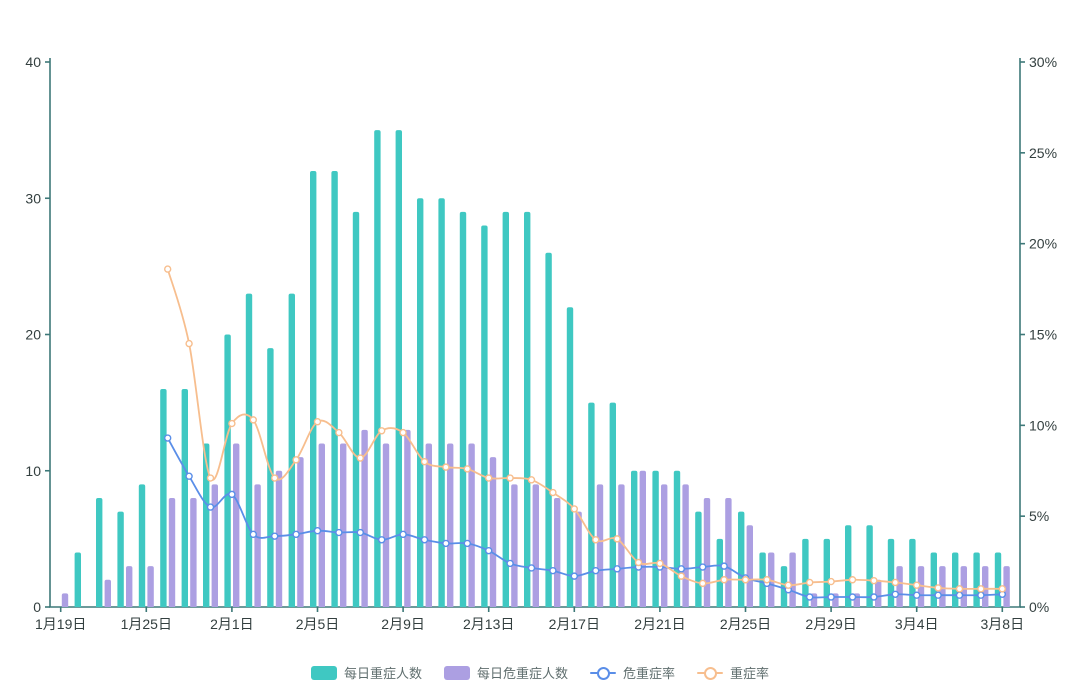  I want to click on legend-item-critical-rate: 危重症率, so click(632, 672).